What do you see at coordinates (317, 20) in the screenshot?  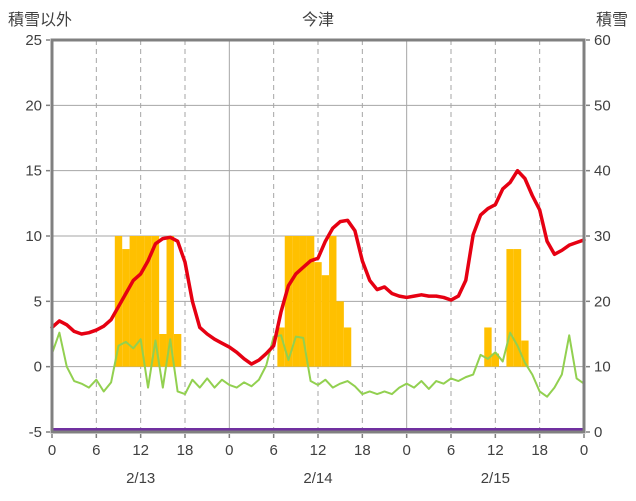 I see `chart-title: 今津` at bounding box center [317, 20].